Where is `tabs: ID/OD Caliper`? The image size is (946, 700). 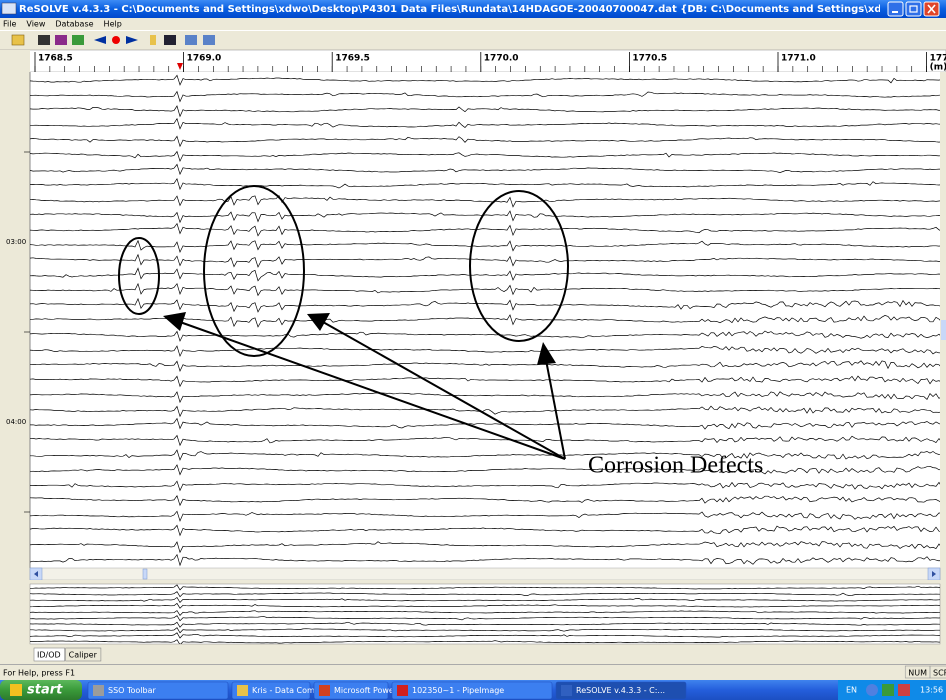
tabs: ID/OD Caliper is located at coordinates (67, 654).